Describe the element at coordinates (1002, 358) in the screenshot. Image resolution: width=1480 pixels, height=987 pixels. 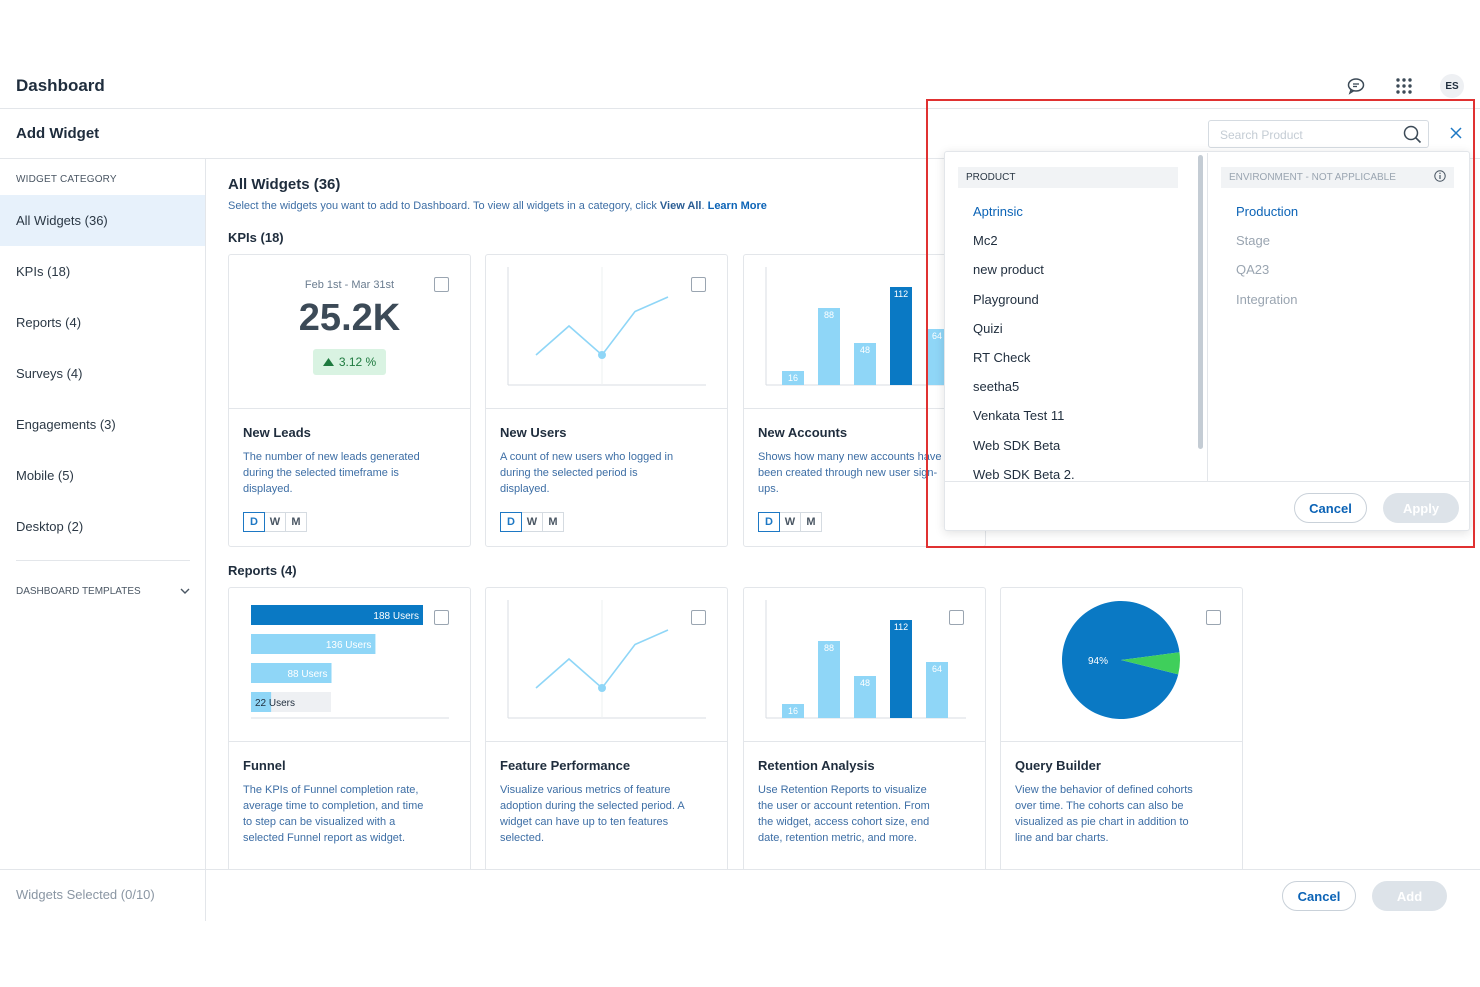
I see `product-item: RT Check` at that location.